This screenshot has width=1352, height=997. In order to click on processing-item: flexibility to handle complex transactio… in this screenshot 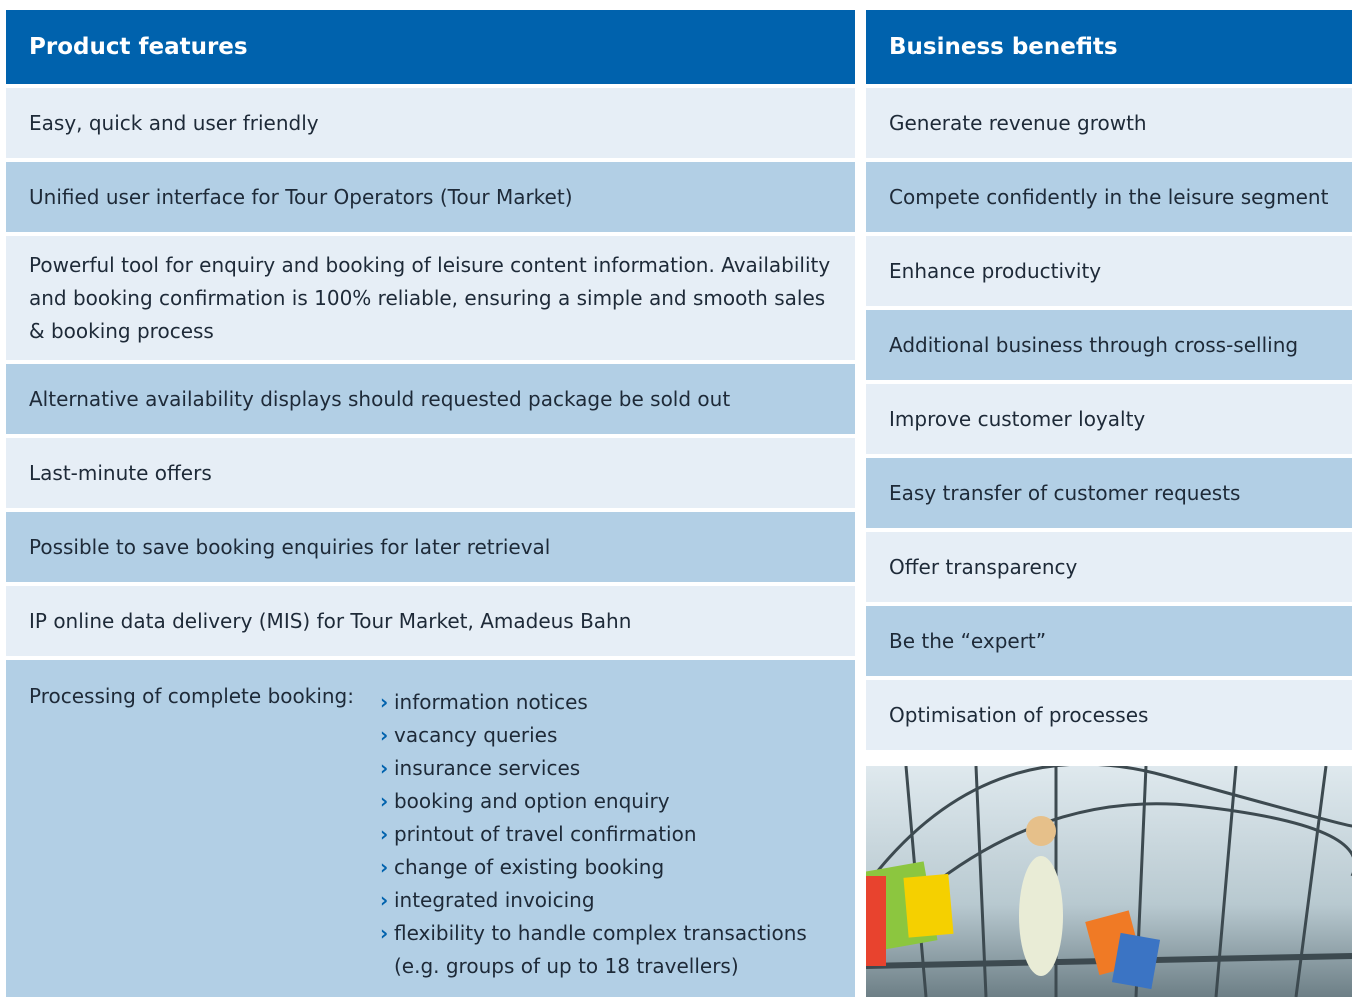, I will do `click(600, 950)`.